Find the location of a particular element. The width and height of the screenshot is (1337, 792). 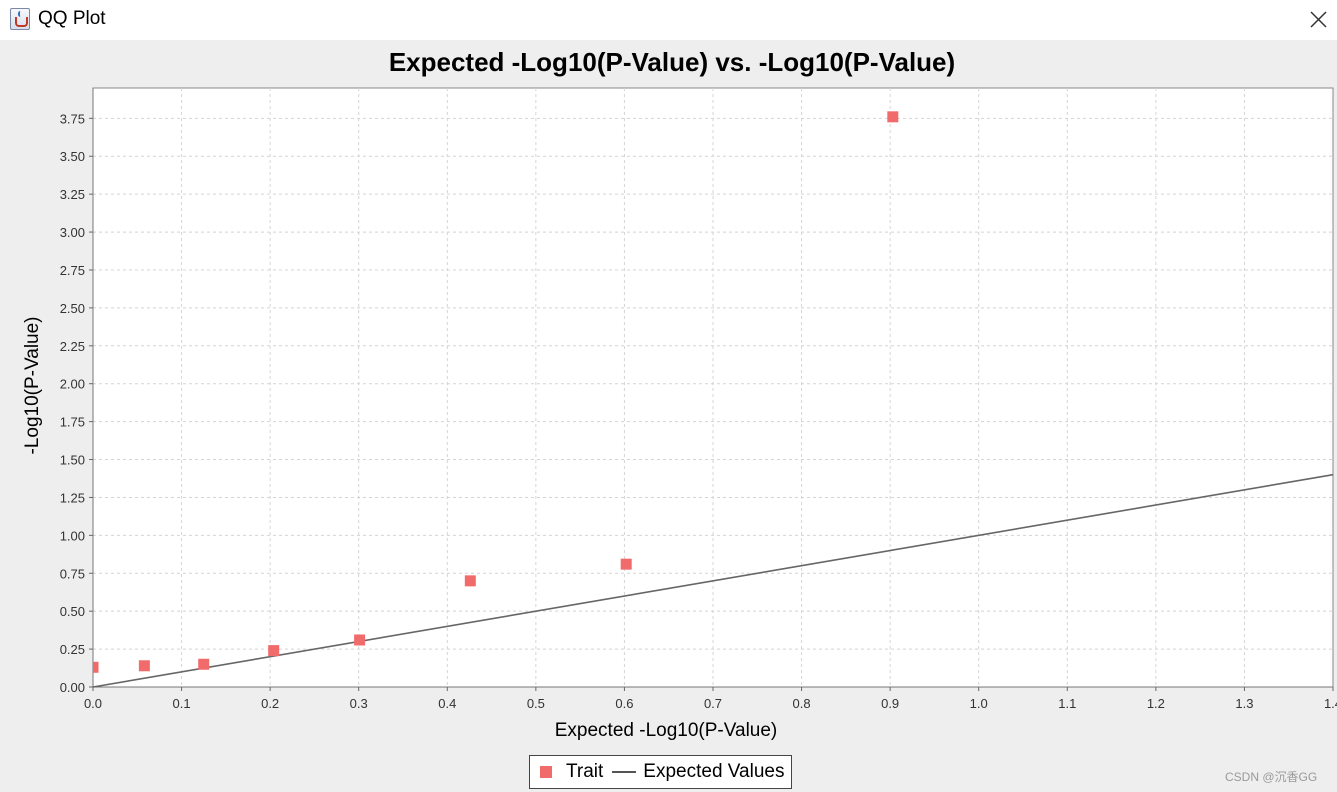

y-tick-label: 0.25 is located at coordinates (72, 649).